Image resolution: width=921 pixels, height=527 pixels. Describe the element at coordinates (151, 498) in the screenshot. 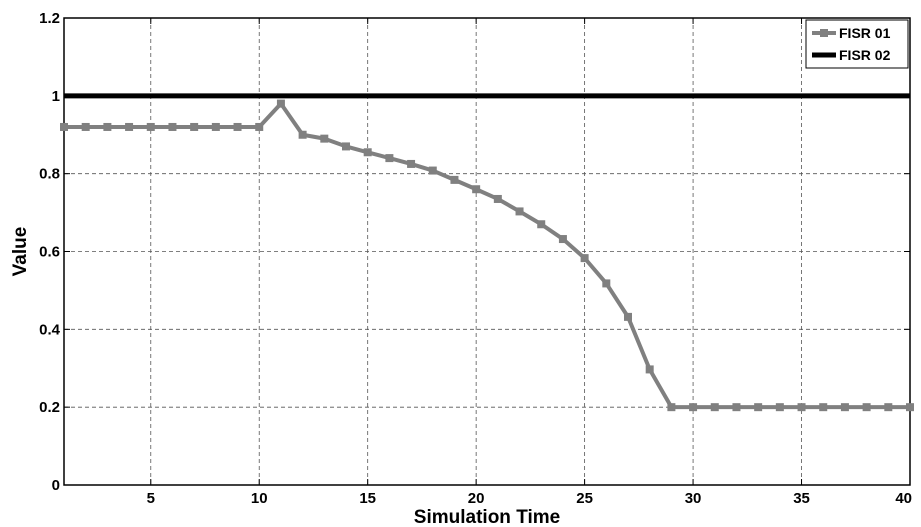

I see `x-tick-label: 5` at that location.